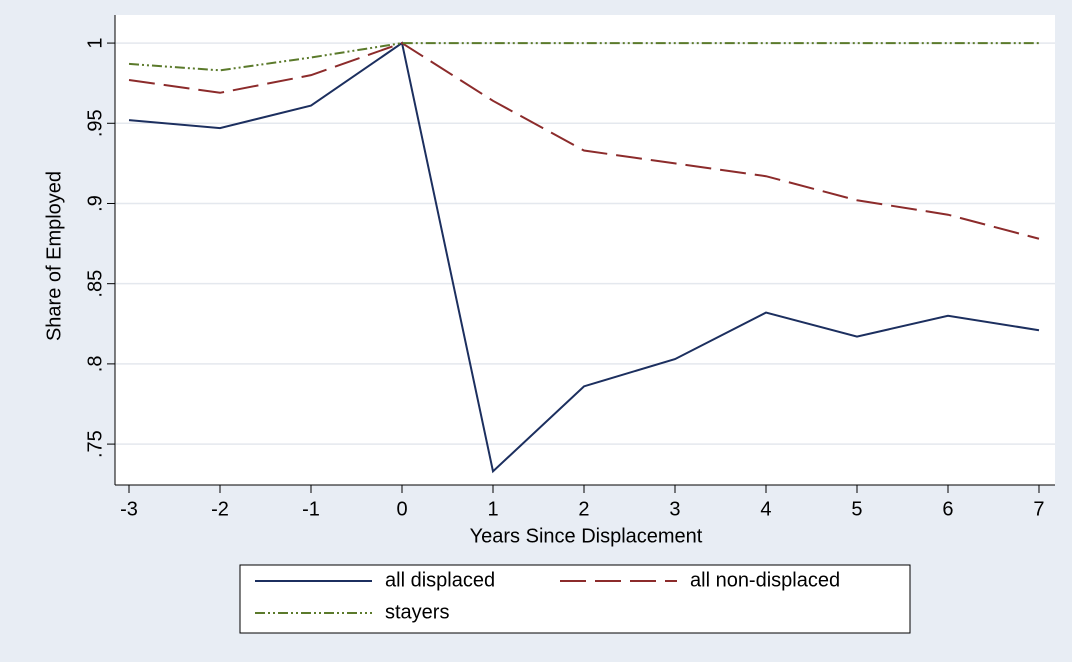 Image resolution: width=1072 pixels, height=662 pixels. I want to click on x-tick-label: -2, so click(220, 509).